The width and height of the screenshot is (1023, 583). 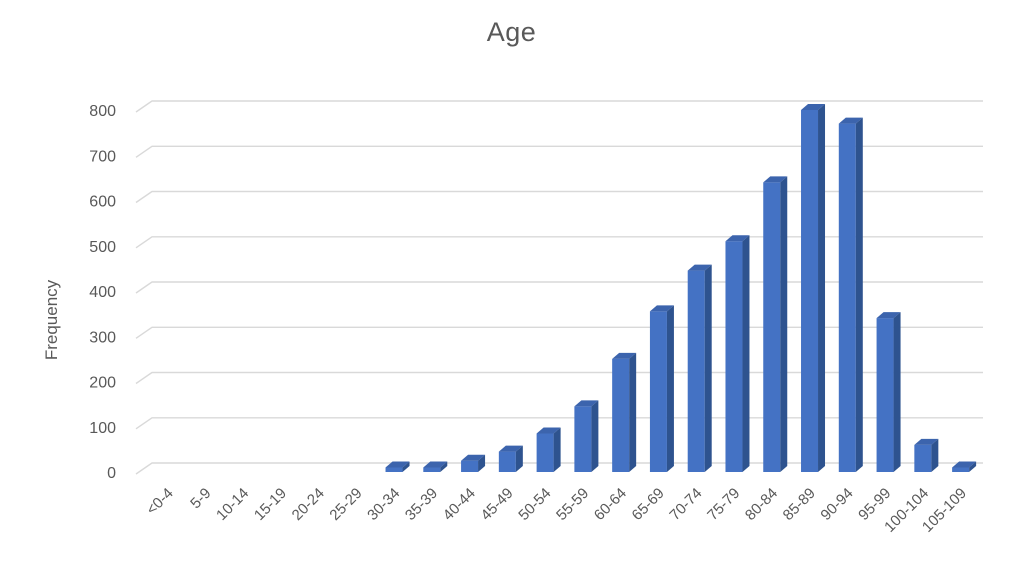 I want to click on x-tick-label: <0-4, so click(x=160, y=502).